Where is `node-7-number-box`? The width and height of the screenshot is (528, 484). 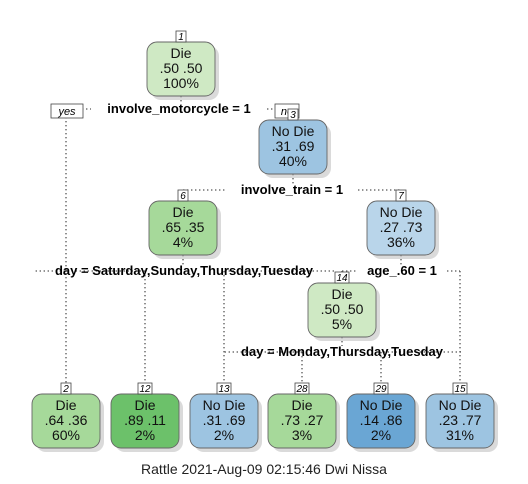
node-7-number-box is located at coordinates (401, 195).